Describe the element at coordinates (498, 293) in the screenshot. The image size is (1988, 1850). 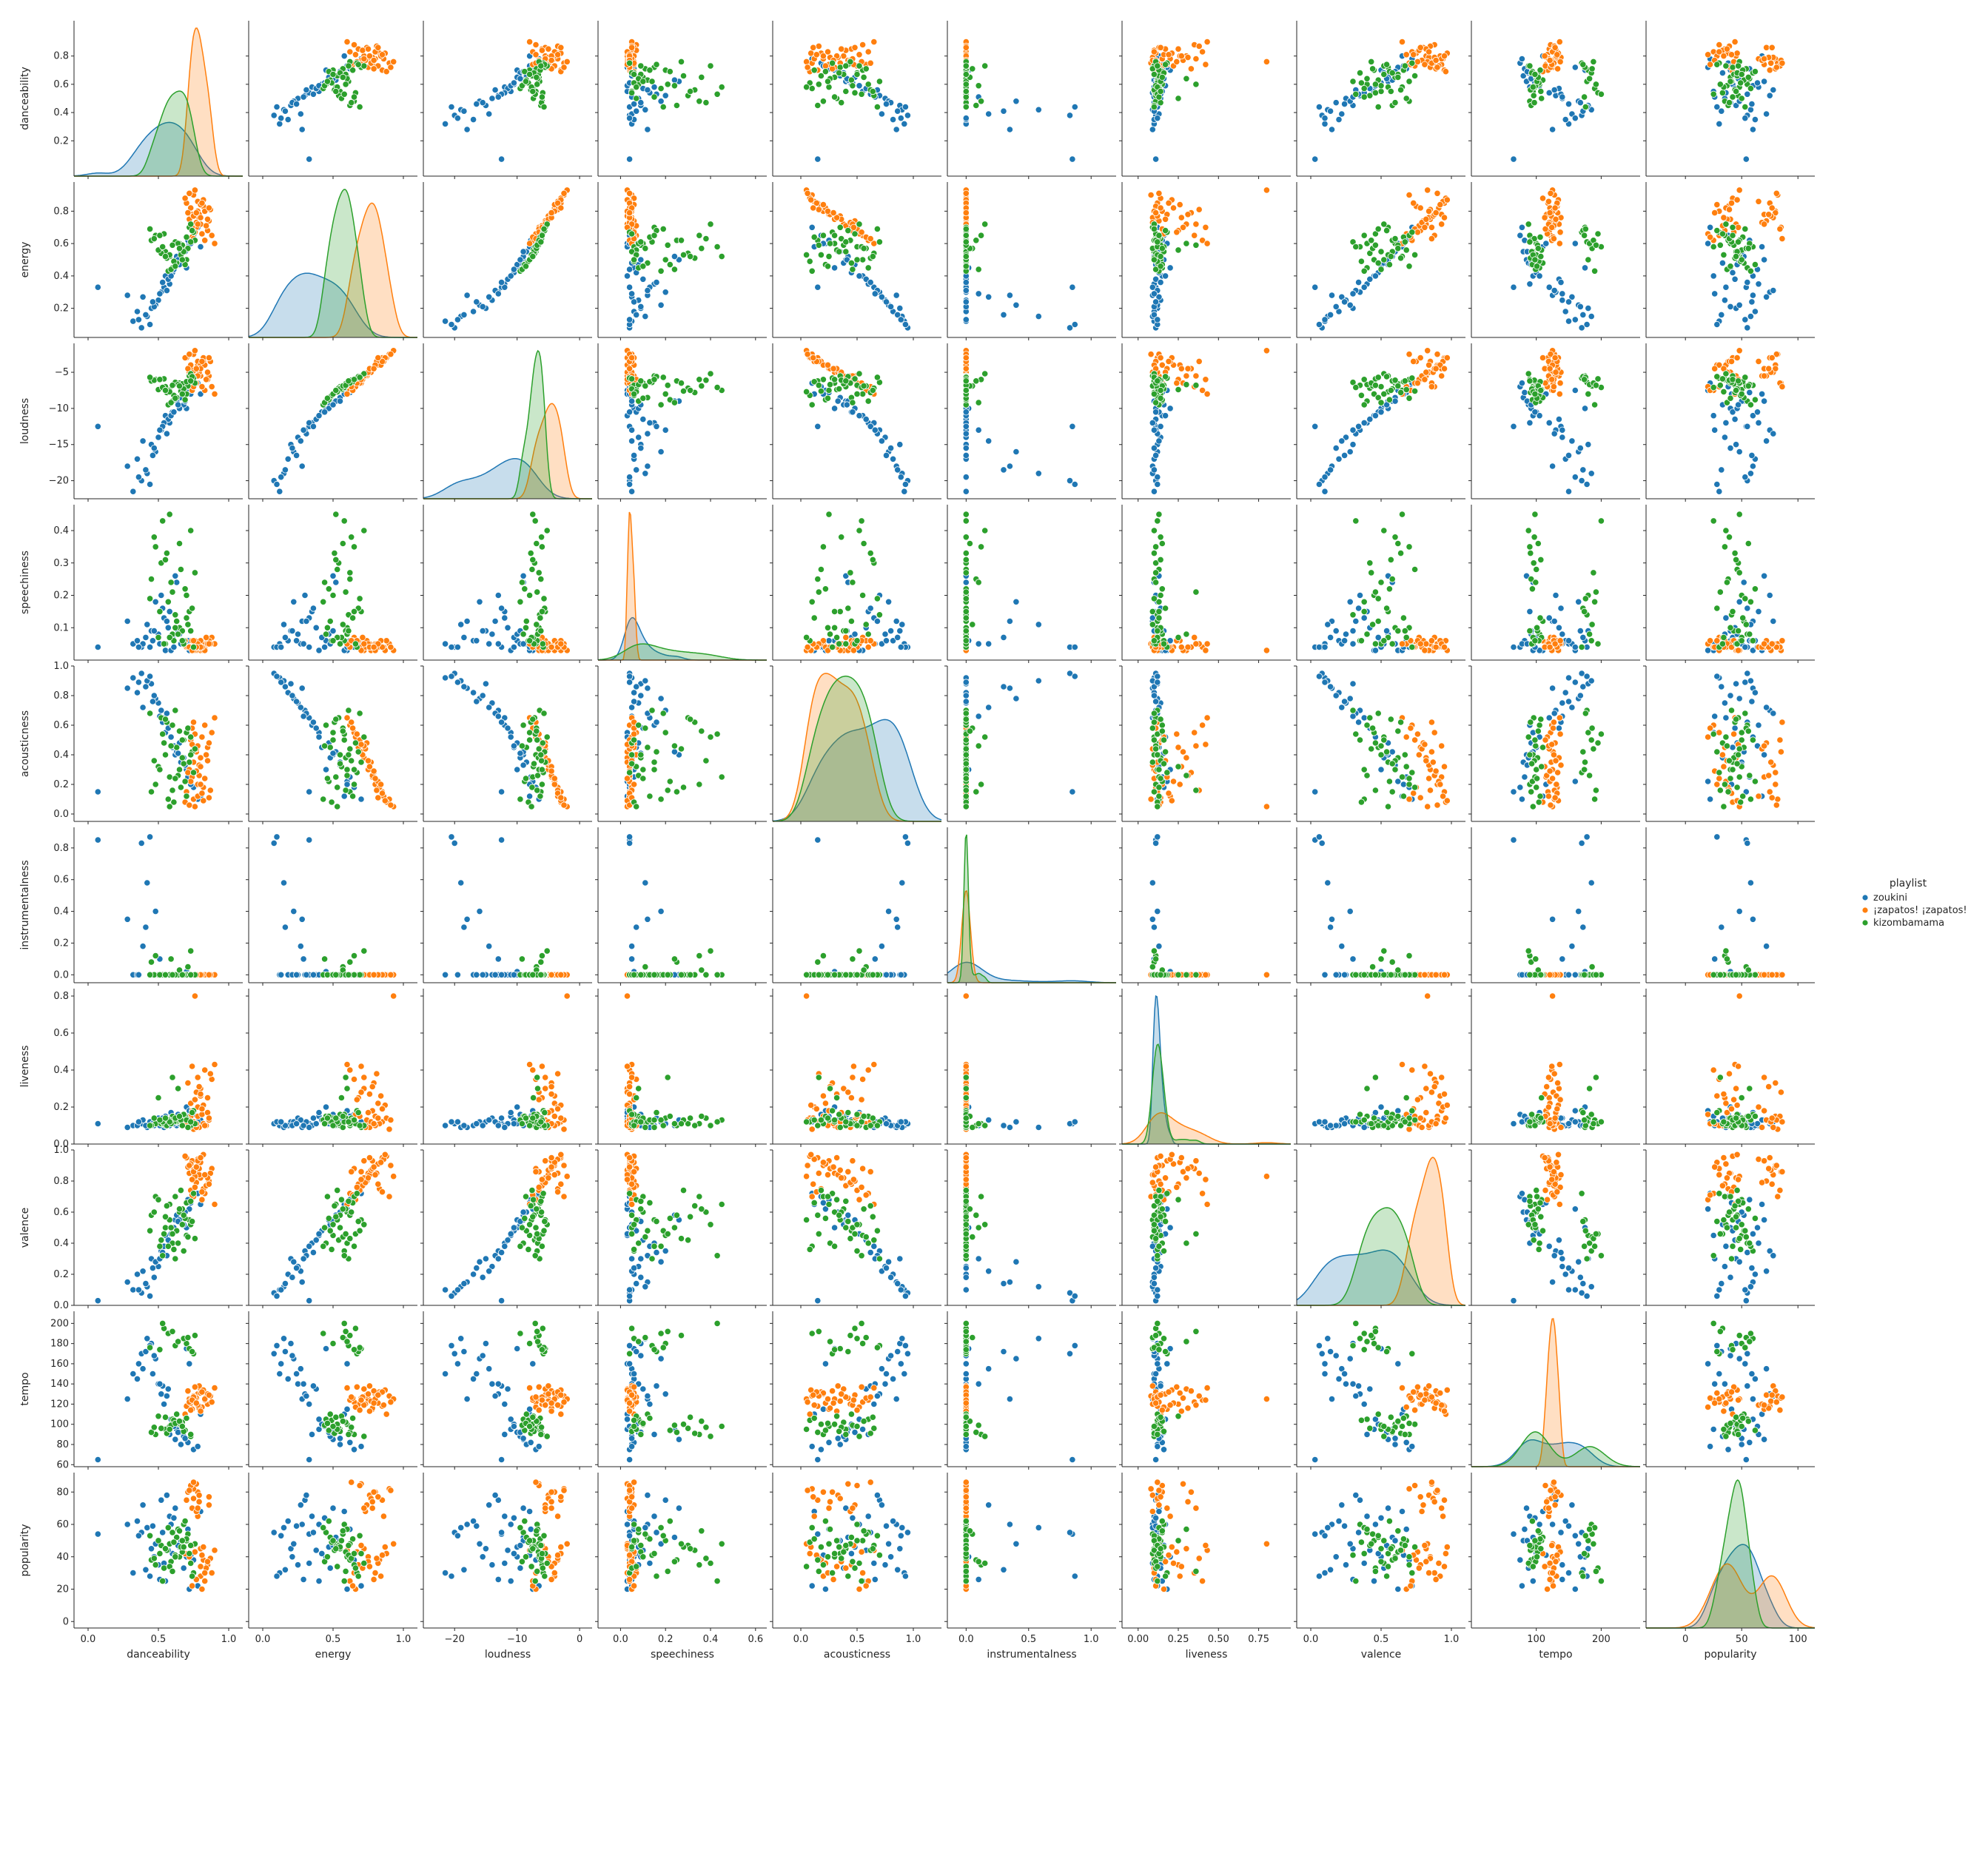
I see `point-zoukini-energy-vs-loudness` at that location.